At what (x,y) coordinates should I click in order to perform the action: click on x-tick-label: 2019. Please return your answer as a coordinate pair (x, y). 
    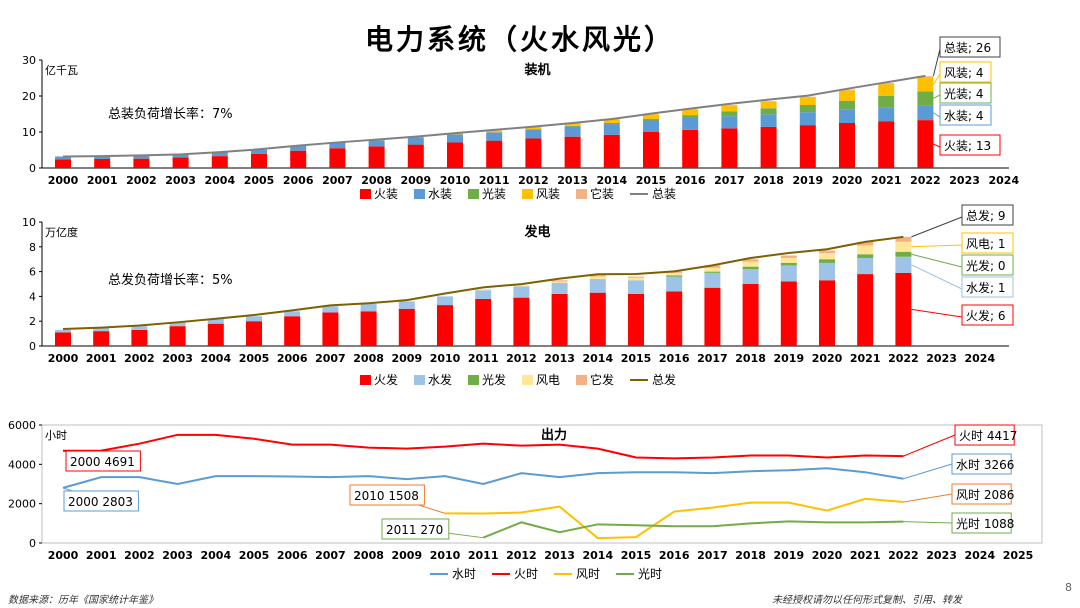
    Looking at the image, I should click on (807, 180).